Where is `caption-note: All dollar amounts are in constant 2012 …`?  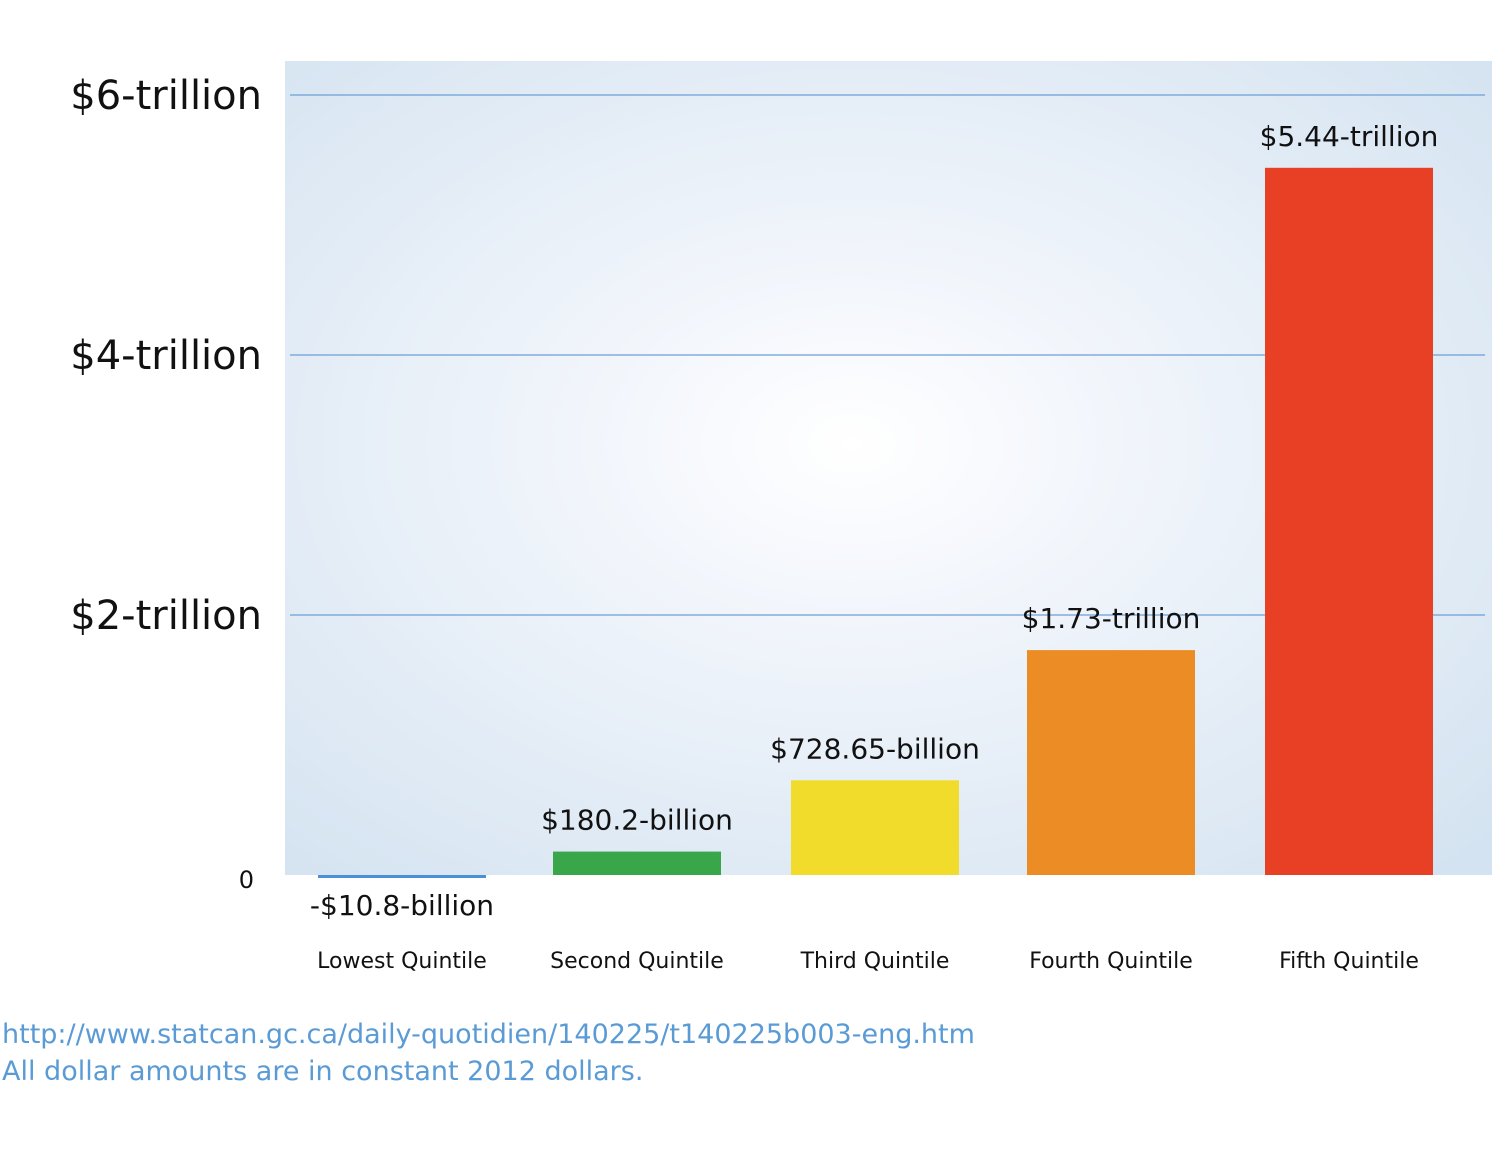 caption-note: All dollar amounts are in constant 2012 … is located at coordinates (323, 1071).